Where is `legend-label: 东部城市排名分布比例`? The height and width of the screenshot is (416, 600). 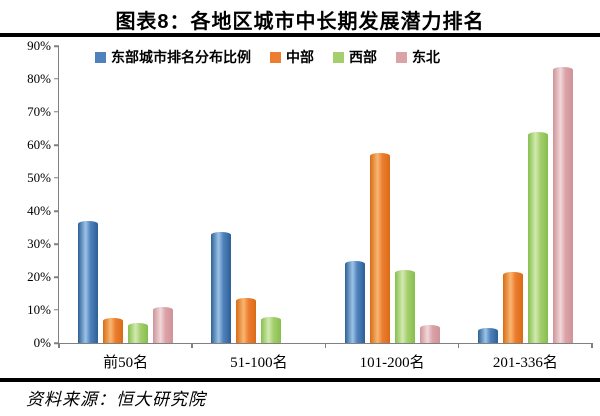
legend-label: 东部城市排名分布比例 is located at coordinates (181, 58).